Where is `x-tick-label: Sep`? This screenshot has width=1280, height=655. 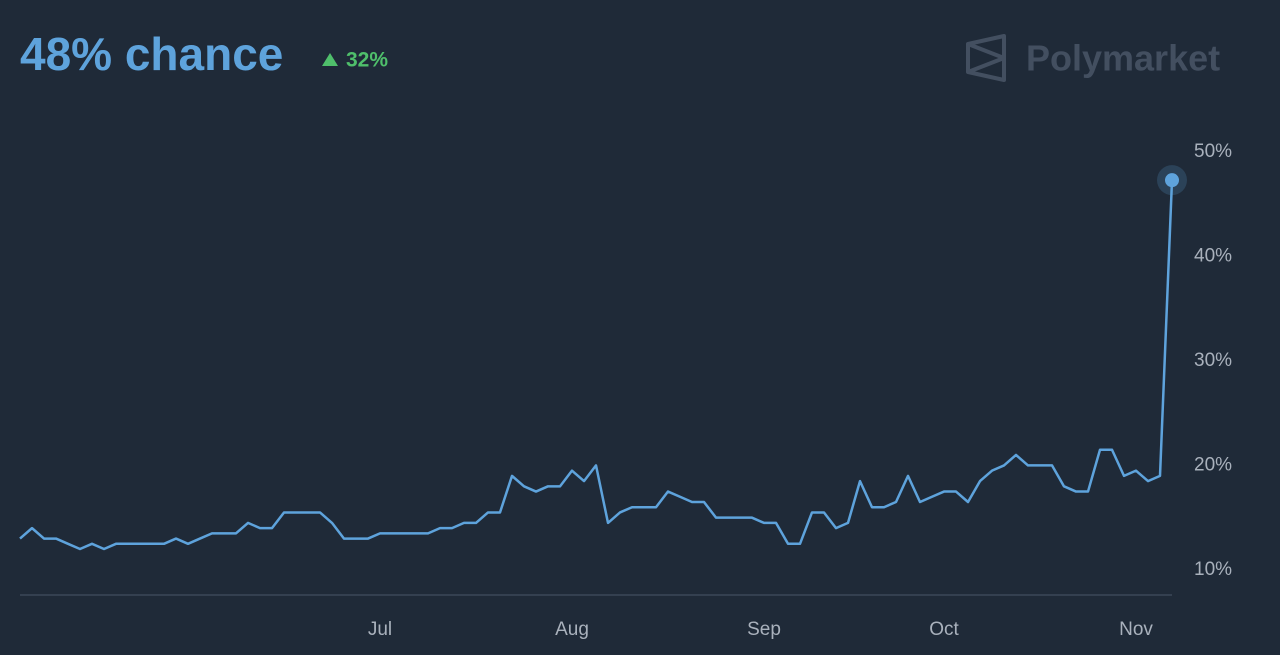 x-tick-label: Sep is located at coordinates (764, 629).